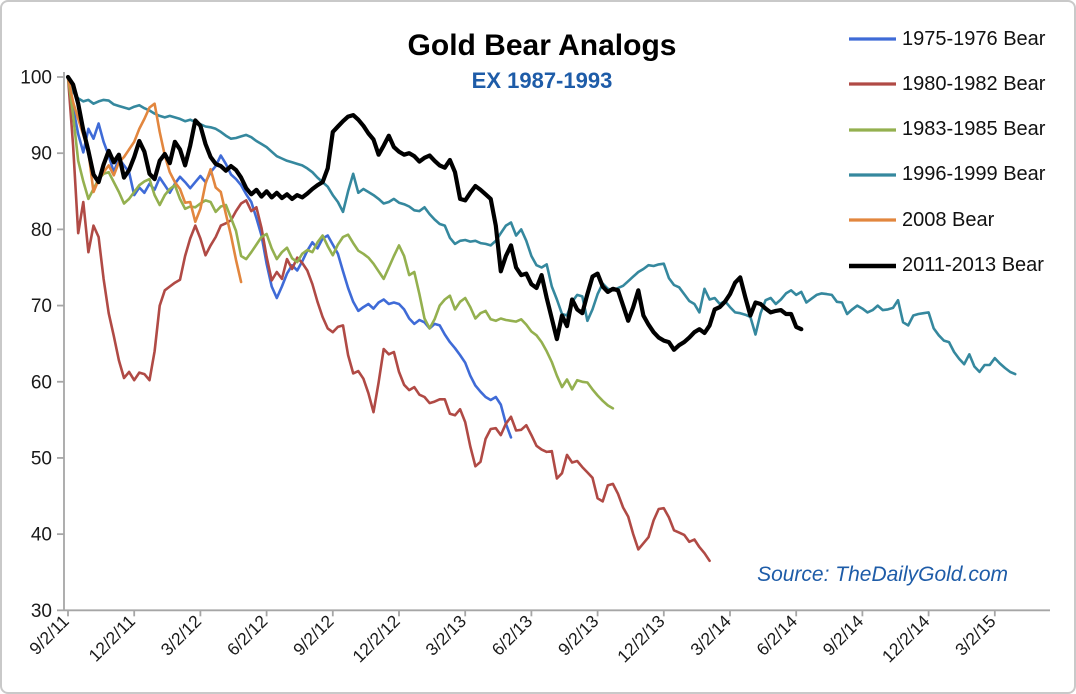 This screenshot has width=1076, height=694. I want to click on x-axis-label: 6/2/12, so click(247, 635).